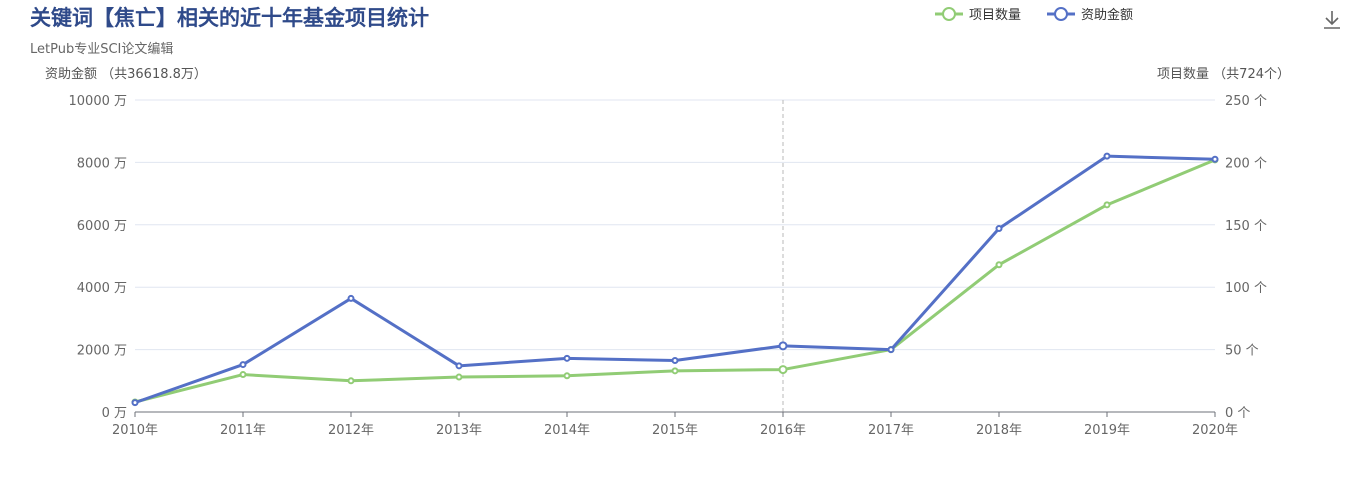 This screenshot has width=1350, height=500. I want to click on y-right-axis-label: 项目数量 （共724个）, so click(1223, 74).